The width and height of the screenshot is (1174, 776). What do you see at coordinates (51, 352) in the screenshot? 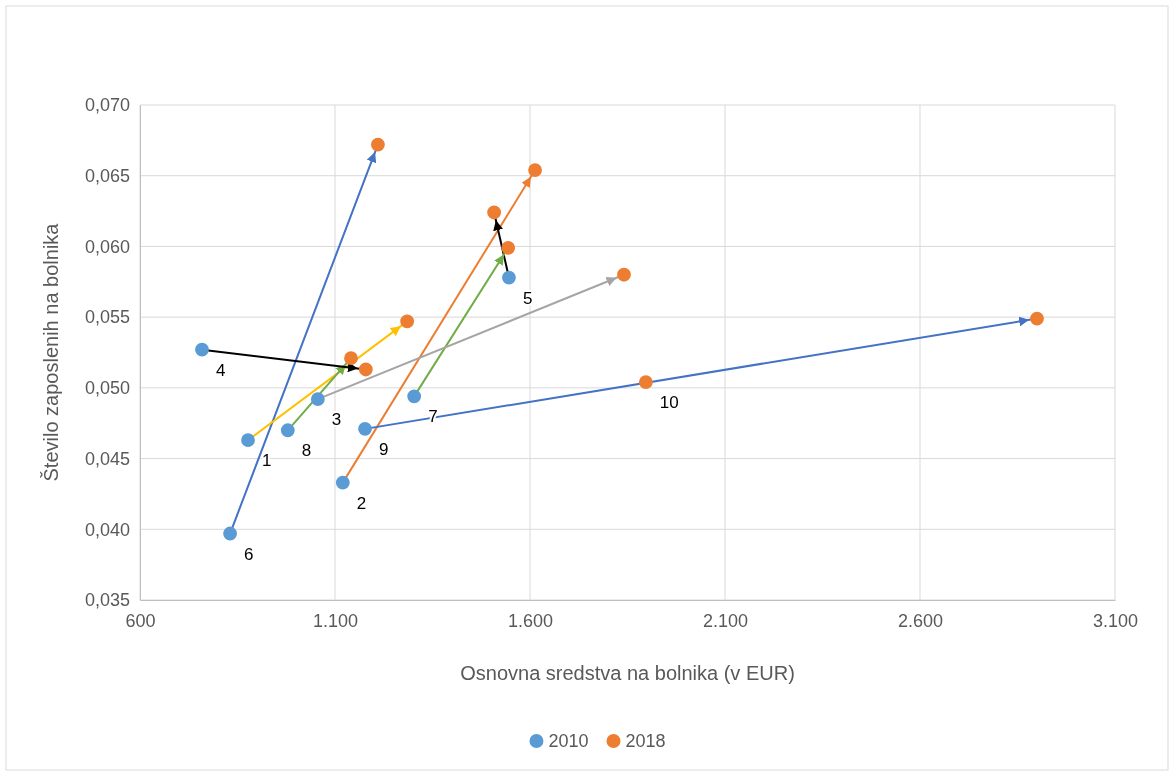
I see `y-axis-title: Število zaposlenih na bolnika` at bounding box center [51, 352].